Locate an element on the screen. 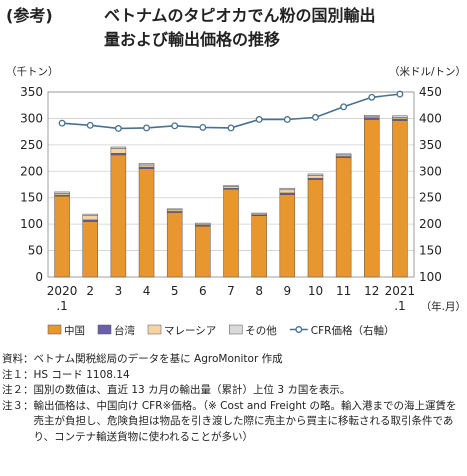 The image size is (467, 476). y2-tick-label: 400 is located at coordinates (430, 118).